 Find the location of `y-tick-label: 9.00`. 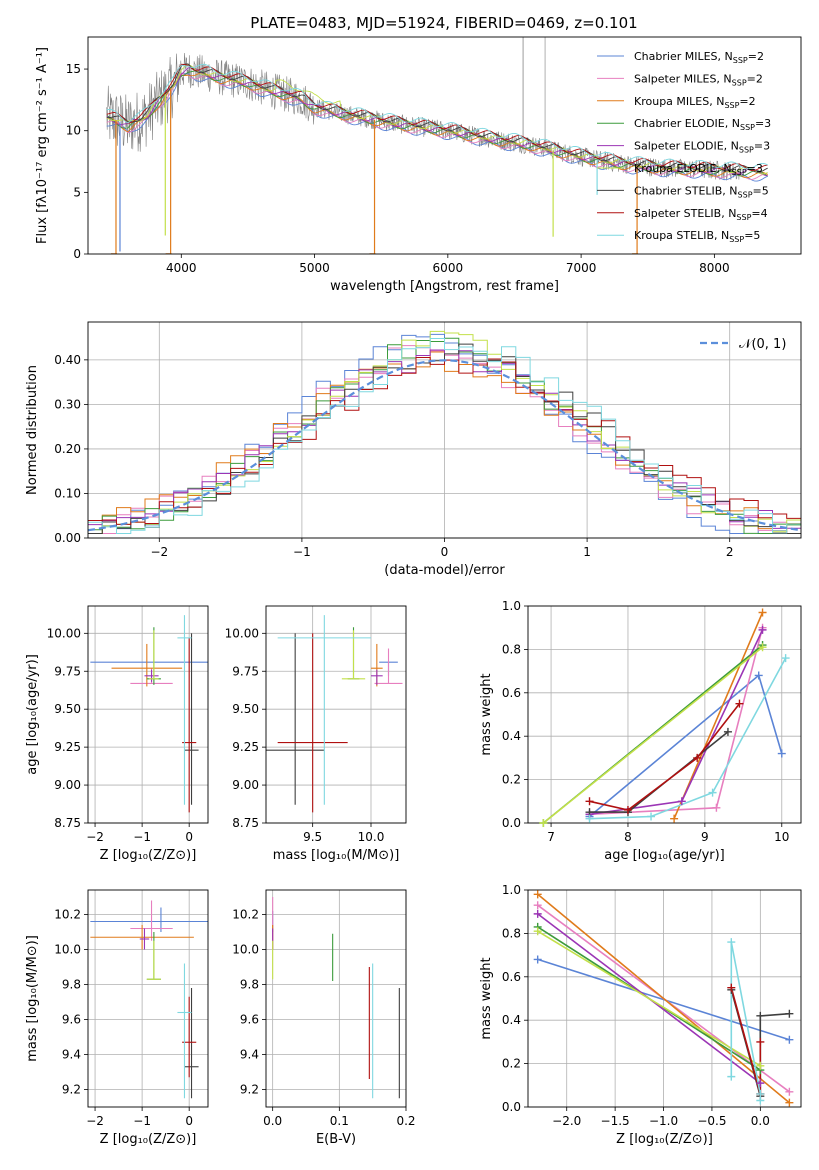

y-tick-label: 9.00 is located at coordinates (67, 785).